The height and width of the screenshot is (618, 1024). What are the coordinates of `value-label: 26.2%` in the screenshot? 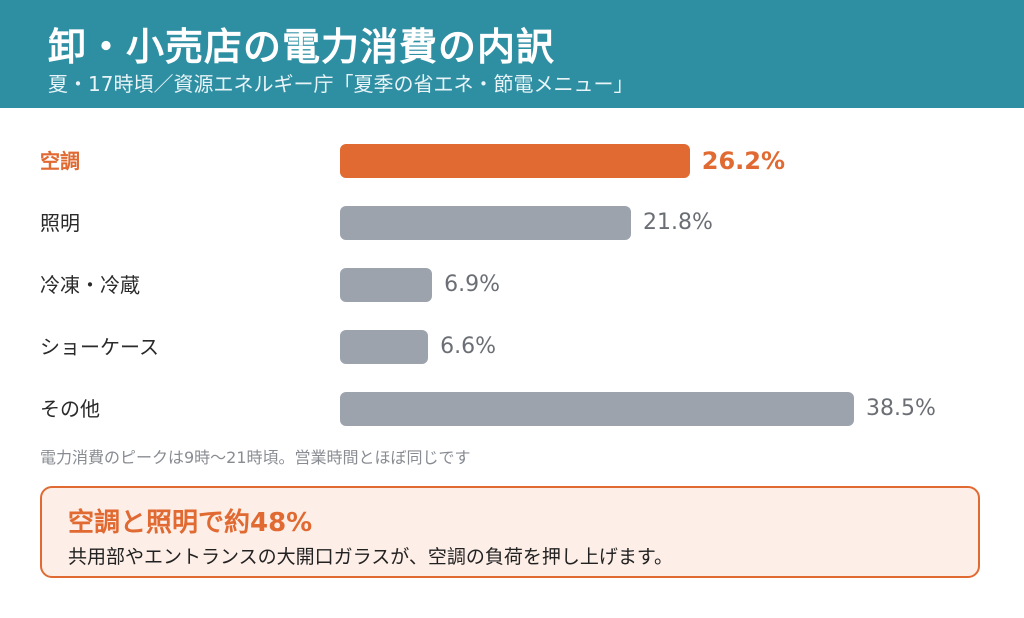 It's located at (743, 161).